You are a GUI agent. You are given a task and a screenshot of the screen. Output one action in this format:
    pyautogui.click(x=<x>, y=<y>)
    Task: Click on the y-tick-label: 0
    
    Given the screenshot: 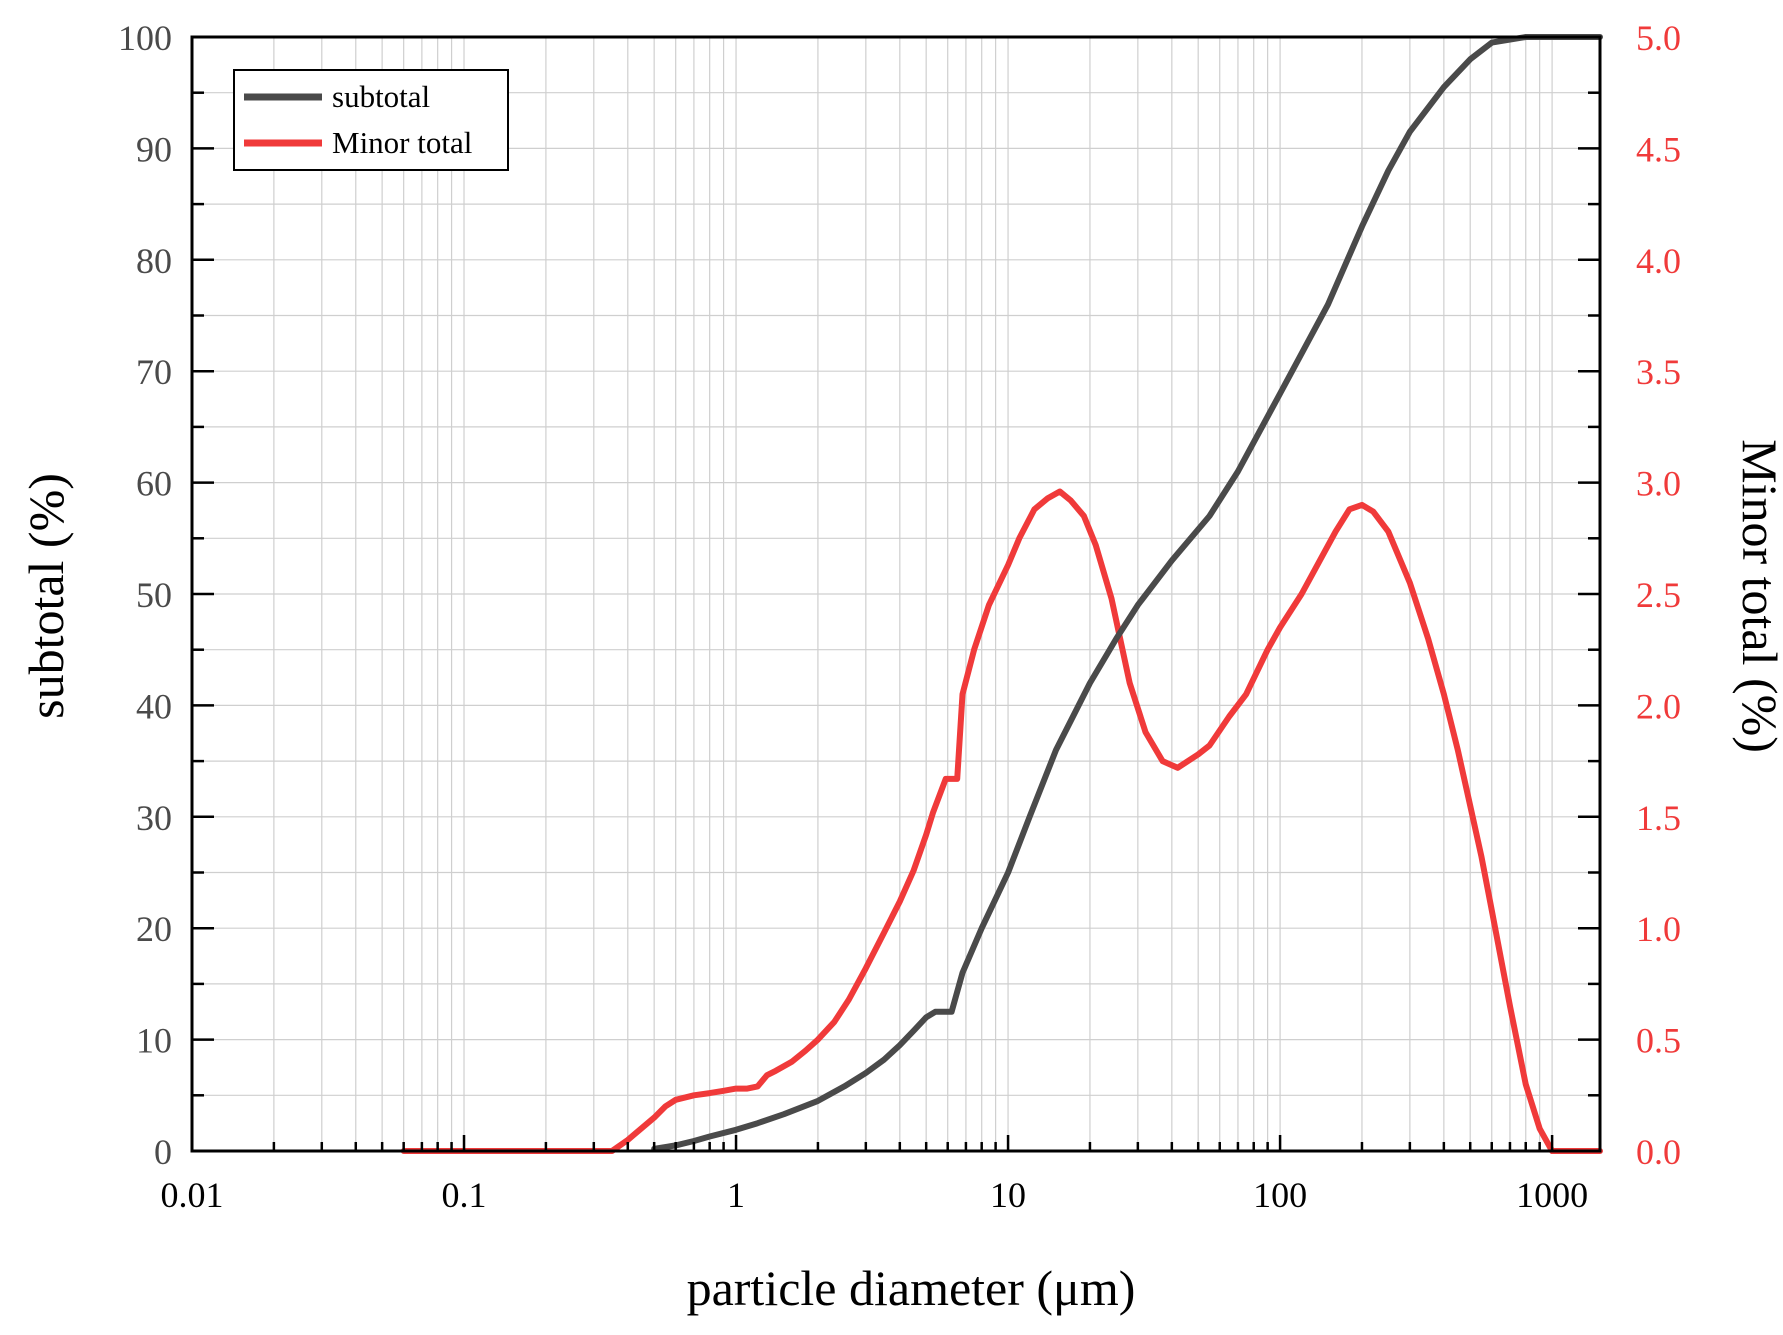 What is the action you would take?
    pyautogui.click(x=163, y=1152)
    